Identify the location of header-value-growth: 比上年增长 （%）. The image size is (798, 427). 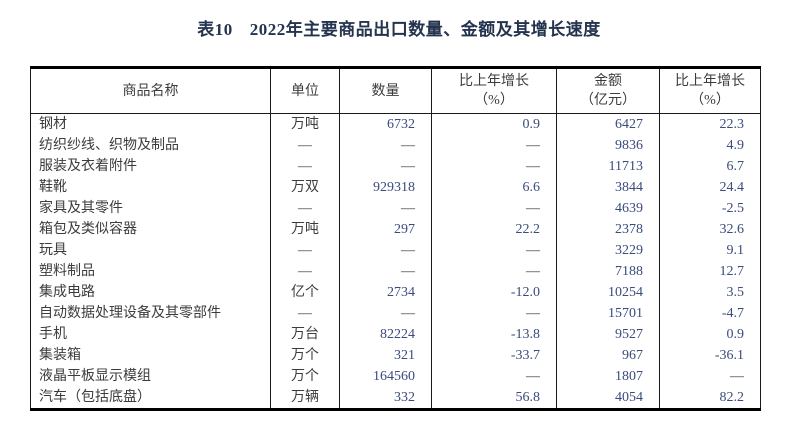
(710, 90).